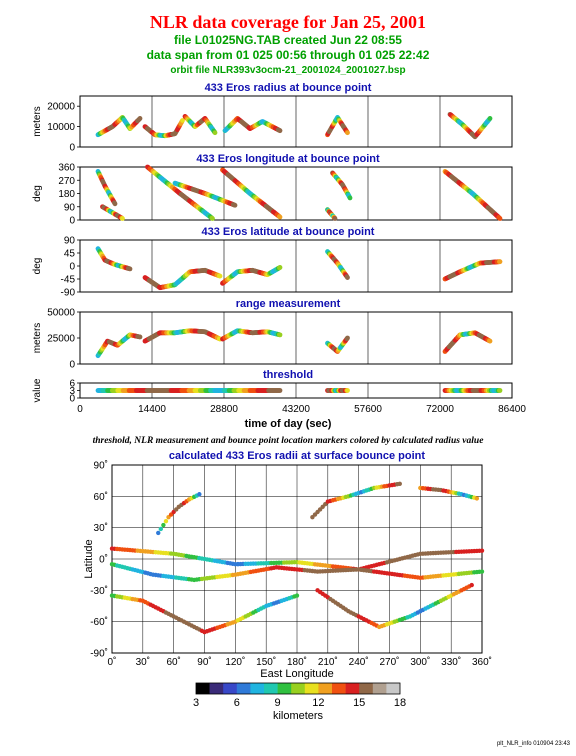 The height and width of the screenshot is (756, 576). What do you see at coordinates (482, 662) in the screenshot?
I see `lon-tick-label: 360˚` at bounding box center [482, 662].